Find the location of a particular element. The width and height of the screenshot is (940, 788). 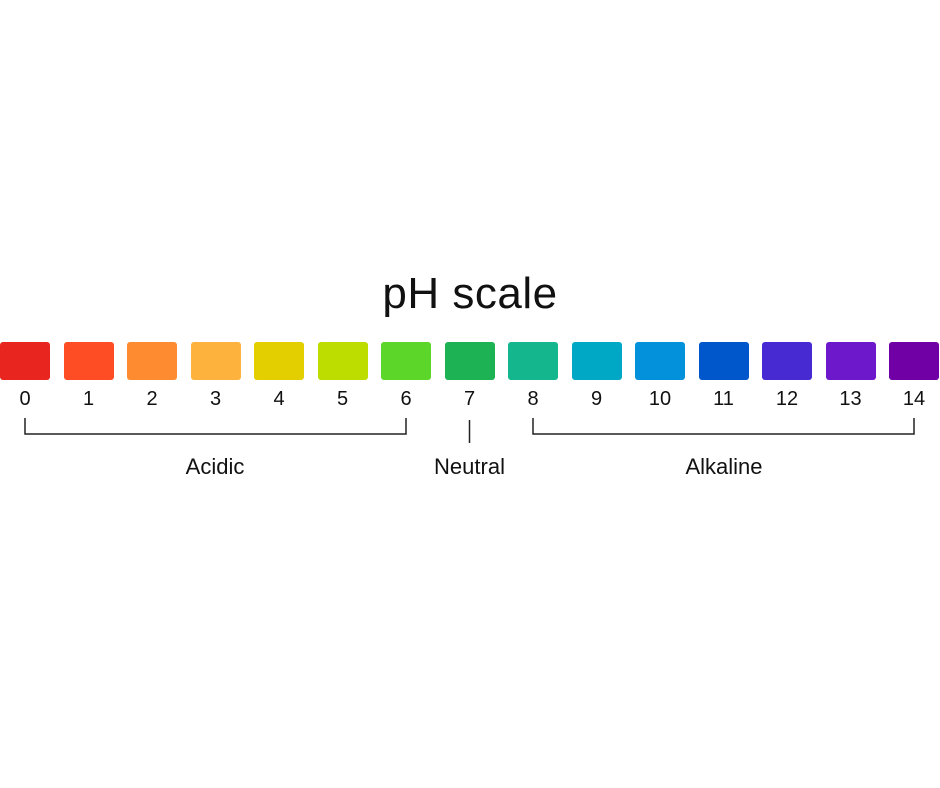

ph-value-0: 0 is located at coordinates (25, 399).